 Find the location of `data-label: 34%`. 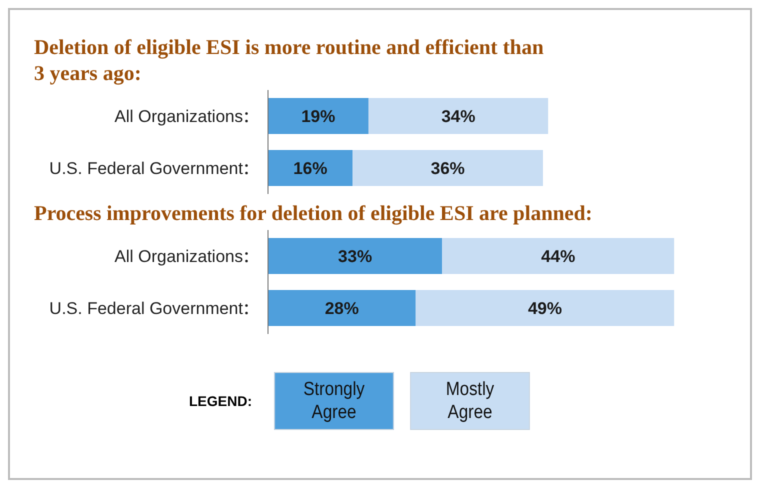

data-label: 34% is located at coordinates (458, 116).